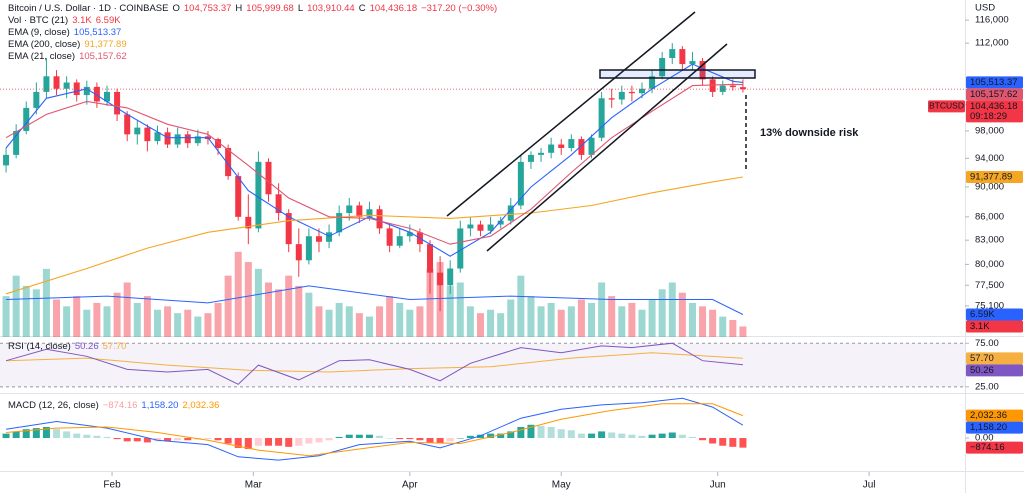  Describe the element at coordinates (982, 370) in the screenshot. I see `price-pill-label: 50.26` at that location.